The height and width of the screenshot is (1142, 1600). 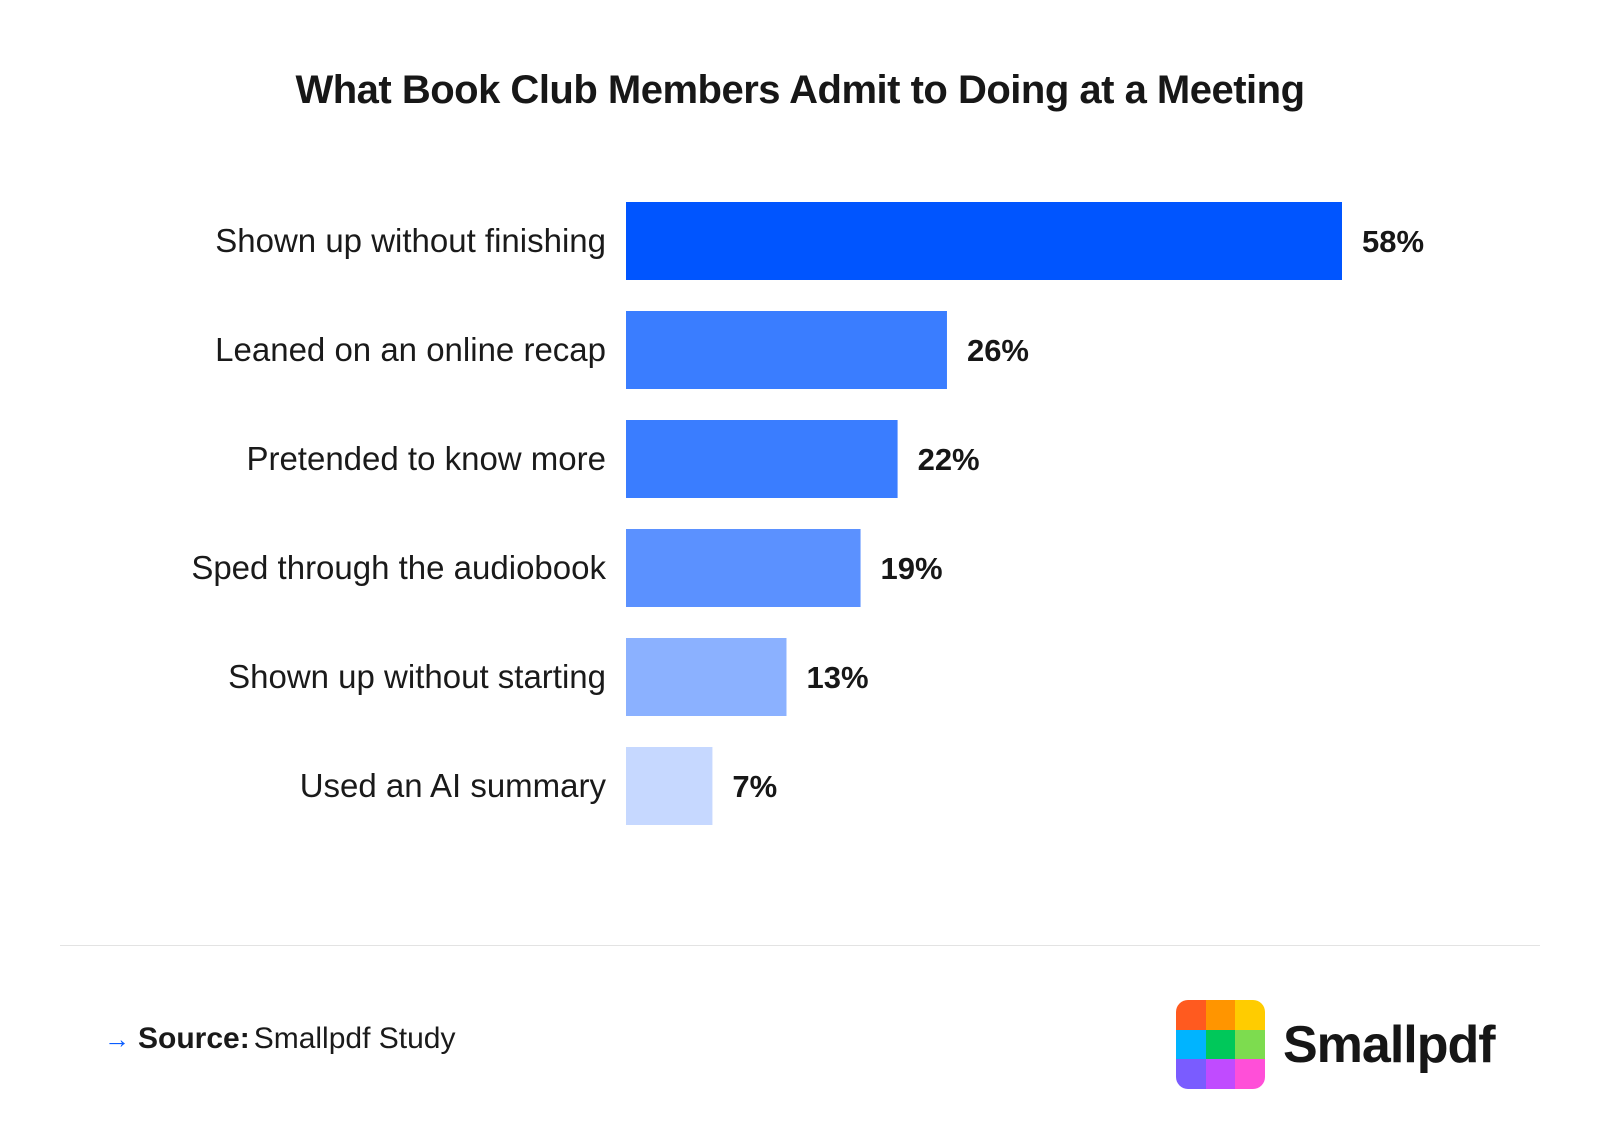 I want to click on brand-name: Smallpdf, so click(x=1389, y=1044).